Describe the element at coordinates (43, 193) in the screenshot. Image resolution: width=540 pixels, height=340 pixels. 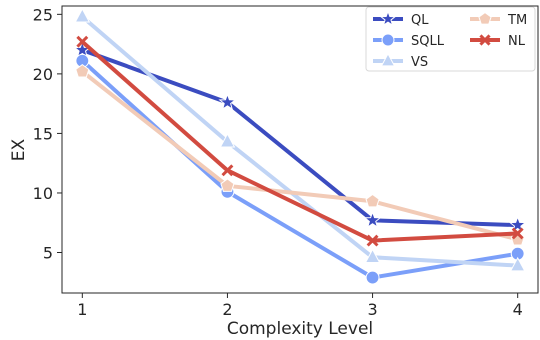
I see `y-tick-label: 10` at that location.